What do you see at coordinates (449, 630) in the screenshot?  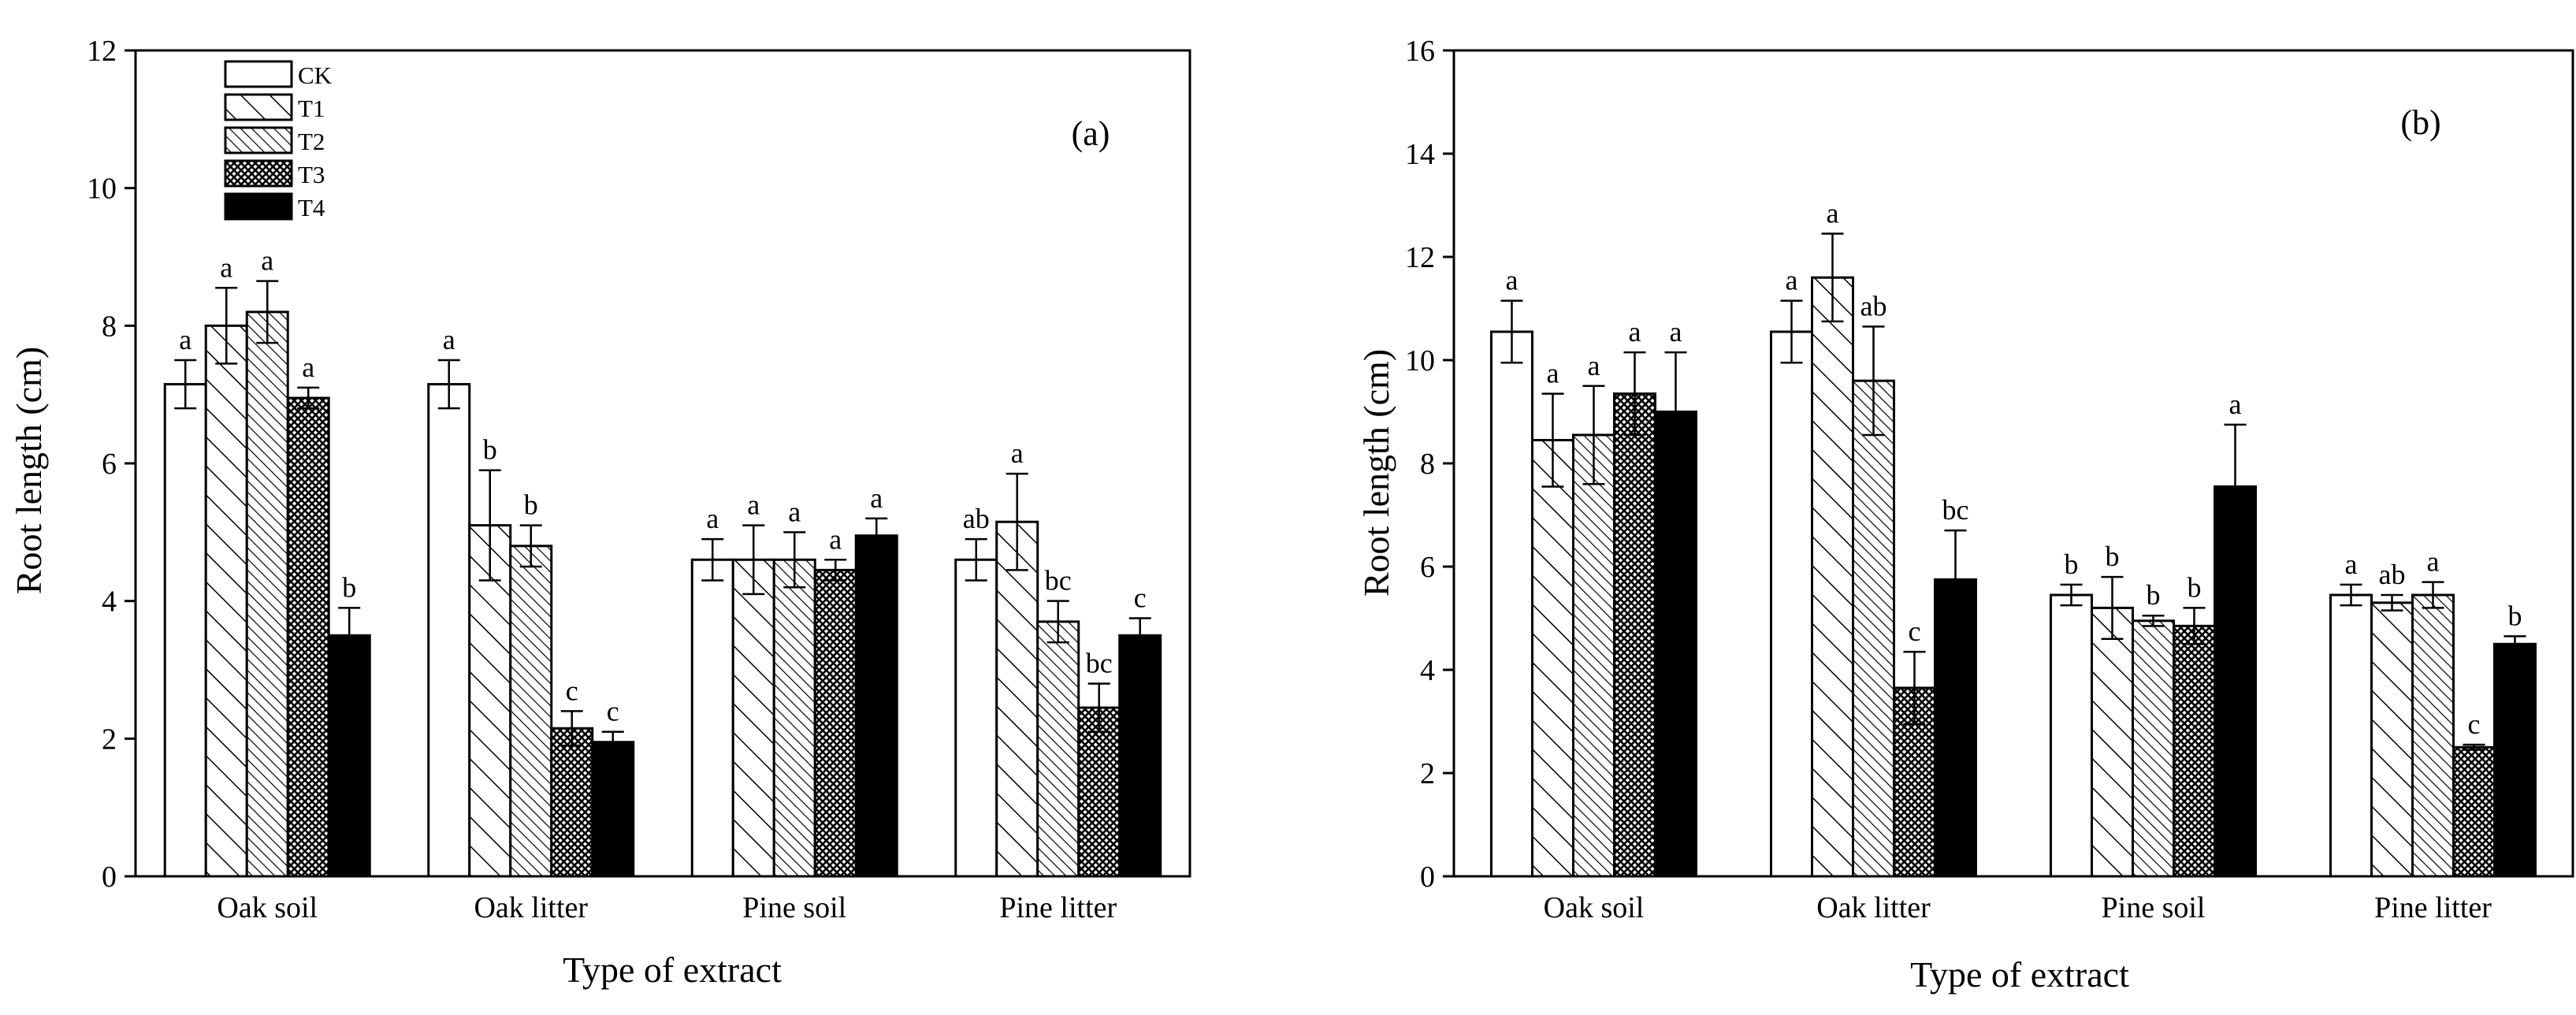 I see `panel-a-oak-litter-ck-bar` at bounding box center [449, 630].